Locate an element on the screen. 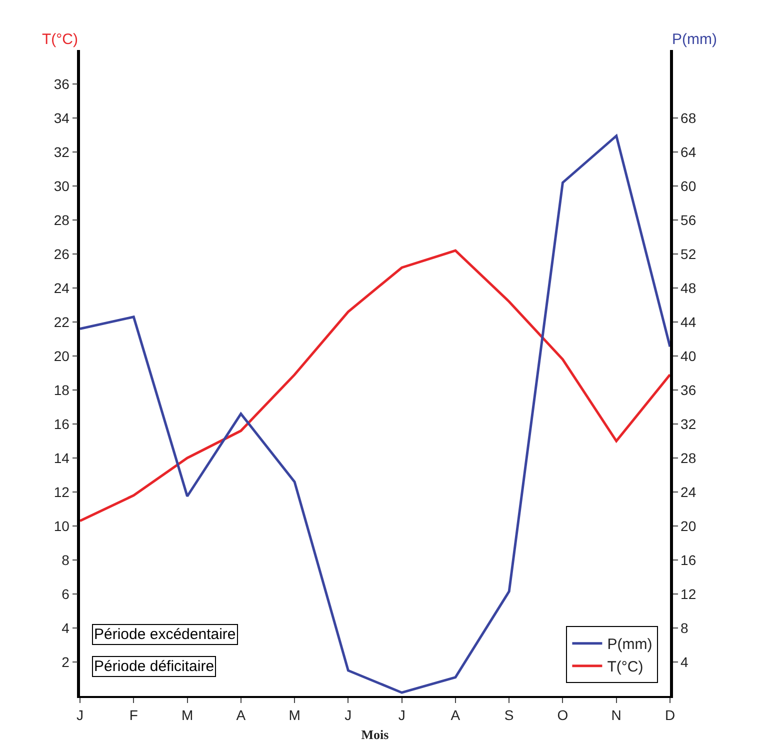 This screenshot has height=756, width=760. y2-tick-label: 8 is located at coordinates (684, 628).